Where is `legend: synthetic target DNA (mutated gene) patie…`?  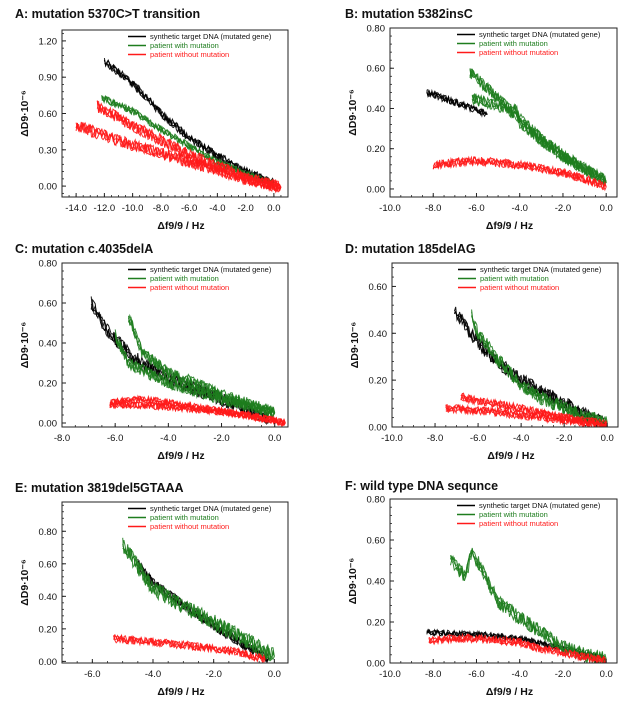 legend: synthetic target DNA (mutated gene) patie… is located at coordinates (529, 514).